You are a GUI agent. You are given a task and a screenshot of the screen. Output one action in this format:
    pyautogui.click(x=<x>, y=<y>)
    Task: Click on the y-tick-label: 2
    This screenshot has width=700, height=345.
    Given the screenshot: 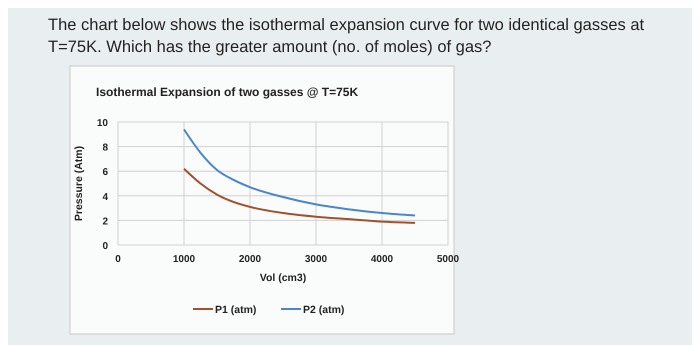 What is the action you would take?
    pyautogui.click(x=105, y=222)
    